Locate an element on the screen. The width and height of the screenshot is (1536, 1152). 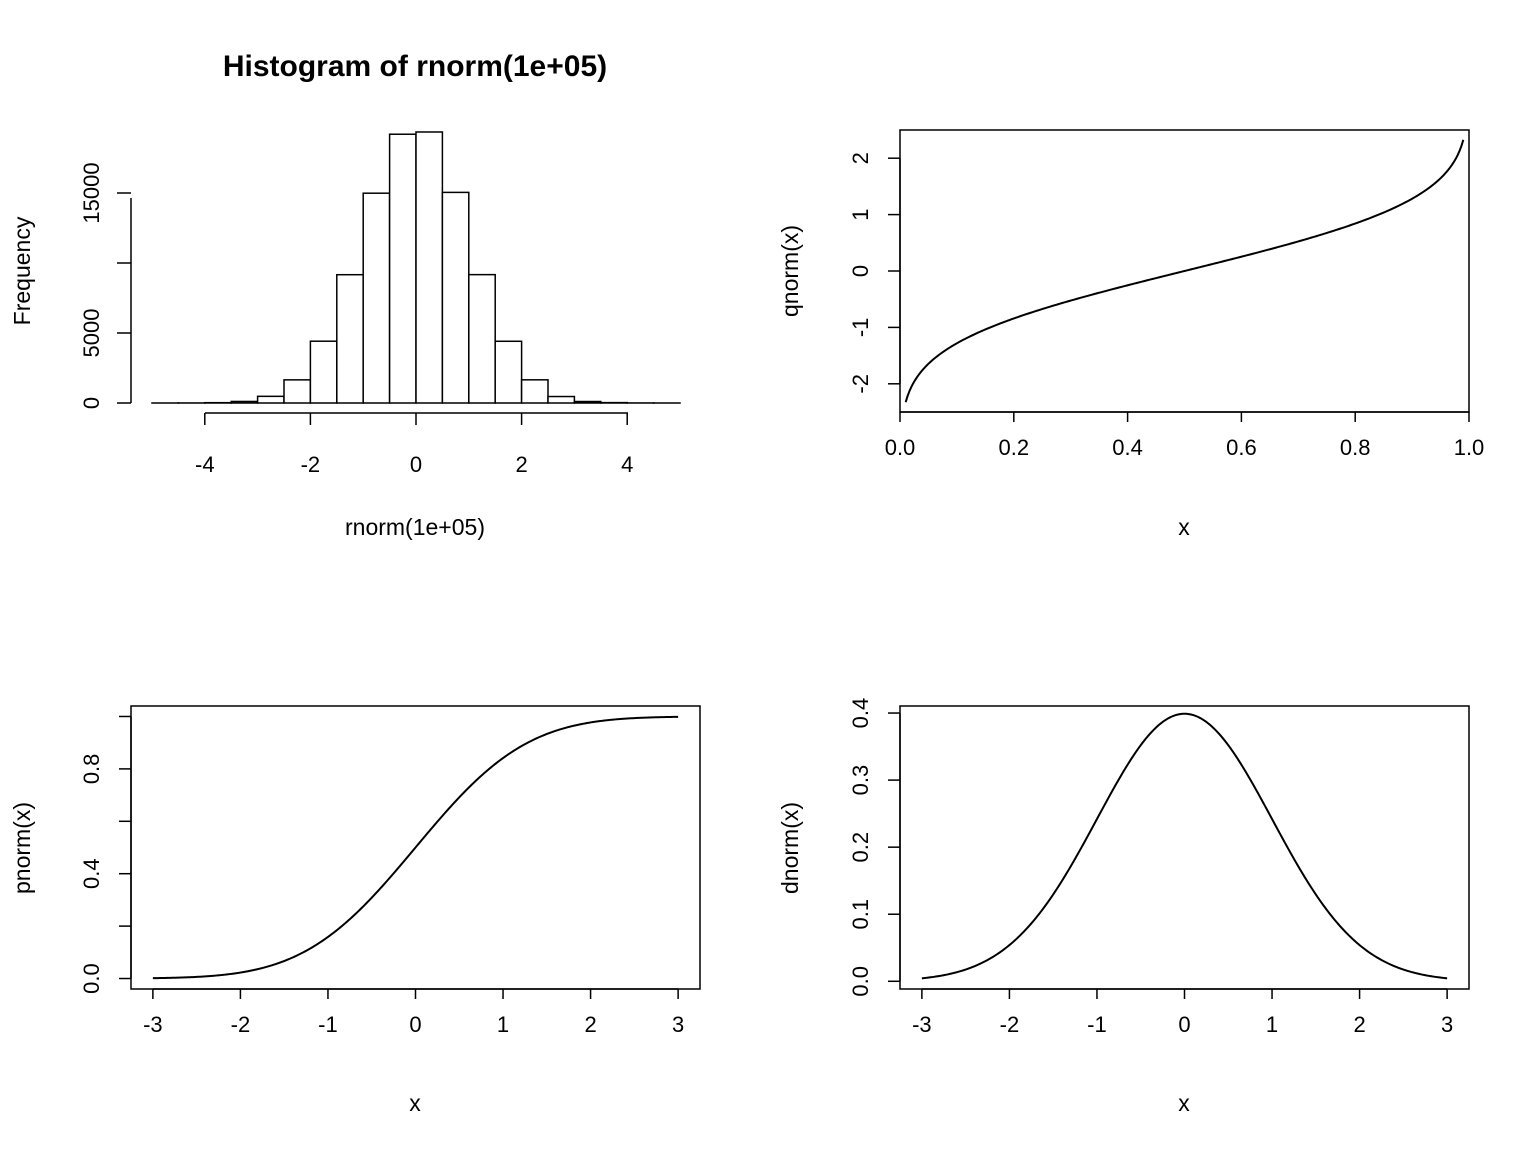
histogram-bars is located at coordinates (416, 267).